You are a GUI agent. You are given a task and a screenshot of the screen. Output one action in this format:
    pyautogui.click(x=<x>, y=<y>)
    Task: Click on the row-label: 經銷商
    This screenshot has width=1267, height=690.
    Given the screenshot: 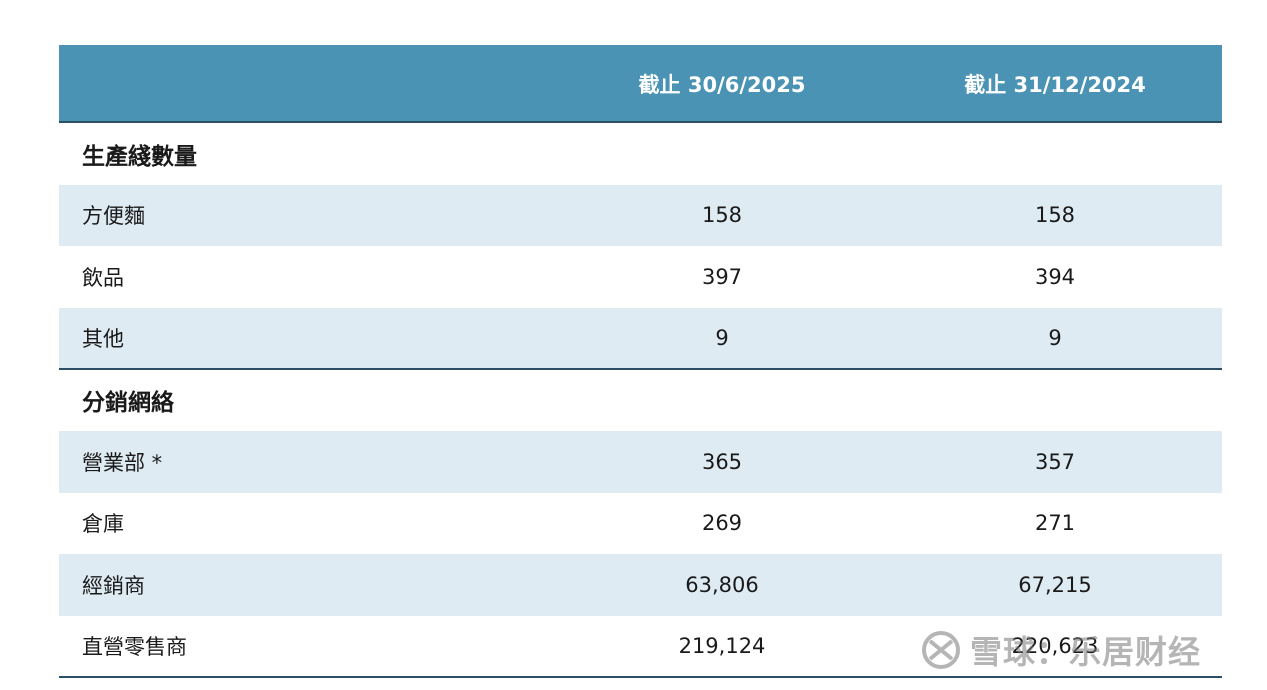 What is the action you would take?
    pyautogui.click(x=113, y=585)
    